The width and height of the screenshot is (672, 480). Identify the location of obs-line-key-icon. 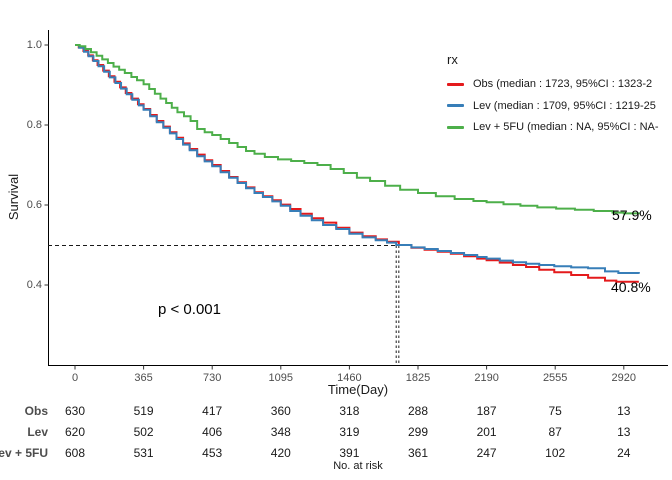
(455, 84).